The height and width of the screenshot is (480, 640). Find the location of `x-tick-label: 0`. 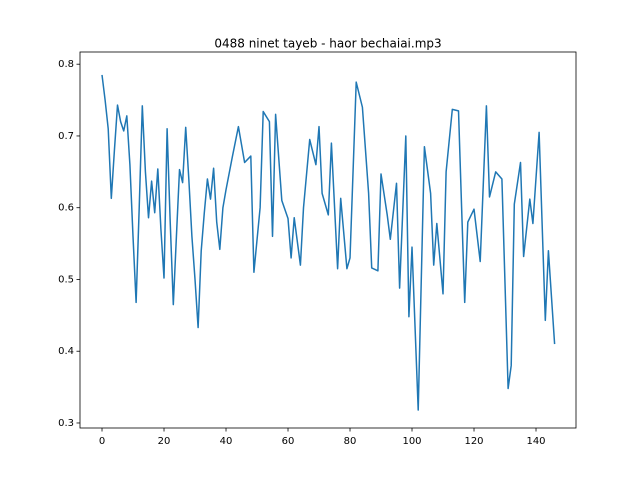

x-tick-label: 0 is located at coordinates (102, 441).